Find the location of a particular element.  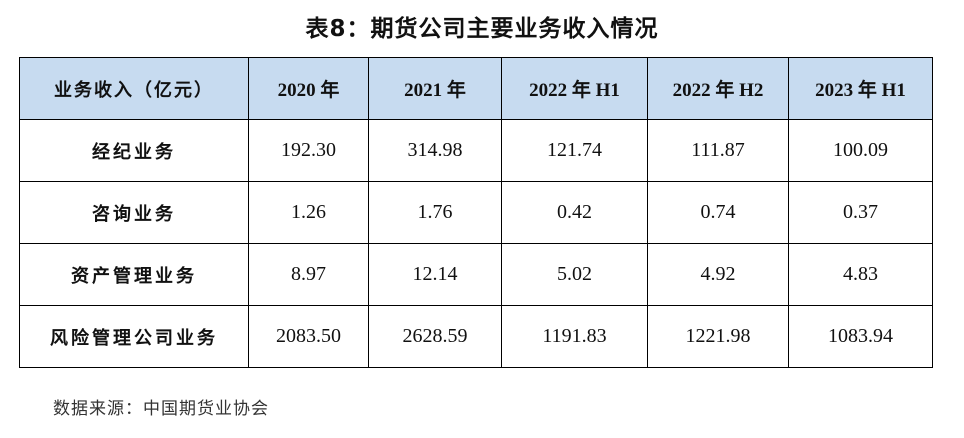

table-cell: 8.97 is located at coordinates (308, 274).